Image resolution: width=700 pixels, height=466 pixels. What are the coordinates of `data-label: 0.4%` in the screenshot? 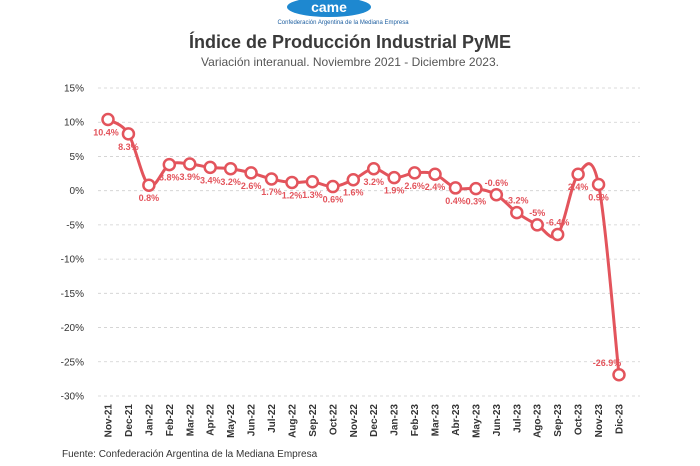 It's located at (455, 201).